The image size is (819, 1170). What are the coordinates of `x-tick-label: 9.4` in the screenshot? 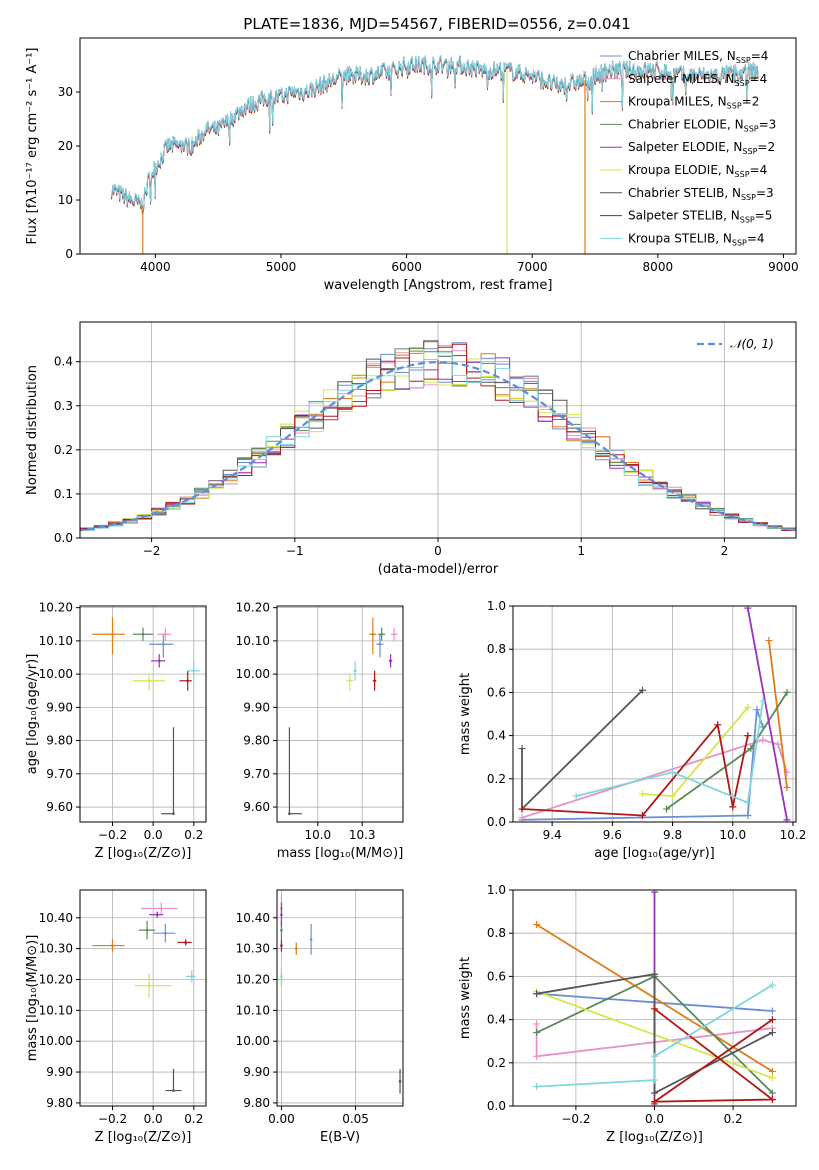 It's located at (552, 835).